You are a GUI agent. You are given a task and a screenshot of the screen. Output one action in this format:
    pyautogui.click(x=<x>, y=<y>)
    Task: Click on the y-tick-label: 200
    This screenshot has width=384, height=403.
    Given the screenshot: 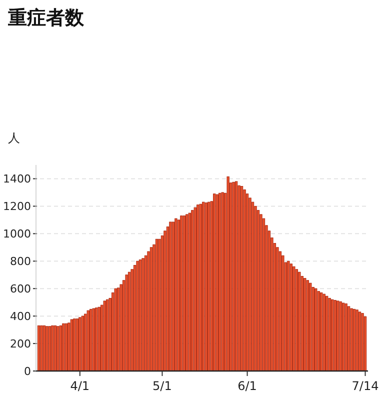 What is the action you would take?
    pyautogui.click(x=20, y=344)
    